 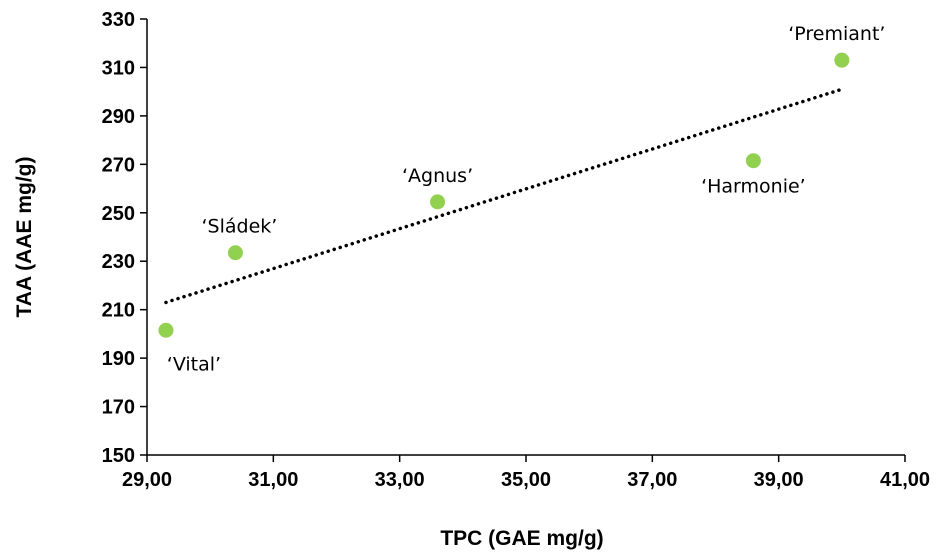 What do you see at coordinates (437, 176) in the screenshot?
I see `data-point-label: ‘Agnus’` at bounding box center [437, 176].